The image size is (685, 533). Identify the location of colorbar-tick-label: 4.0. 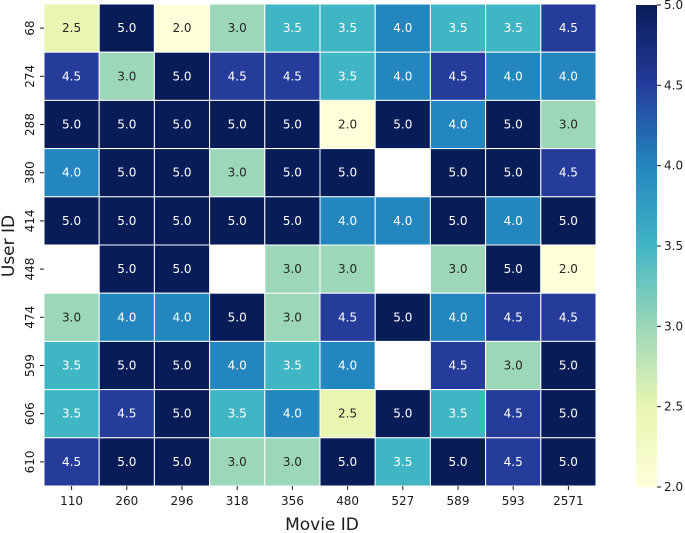
(673, 166).